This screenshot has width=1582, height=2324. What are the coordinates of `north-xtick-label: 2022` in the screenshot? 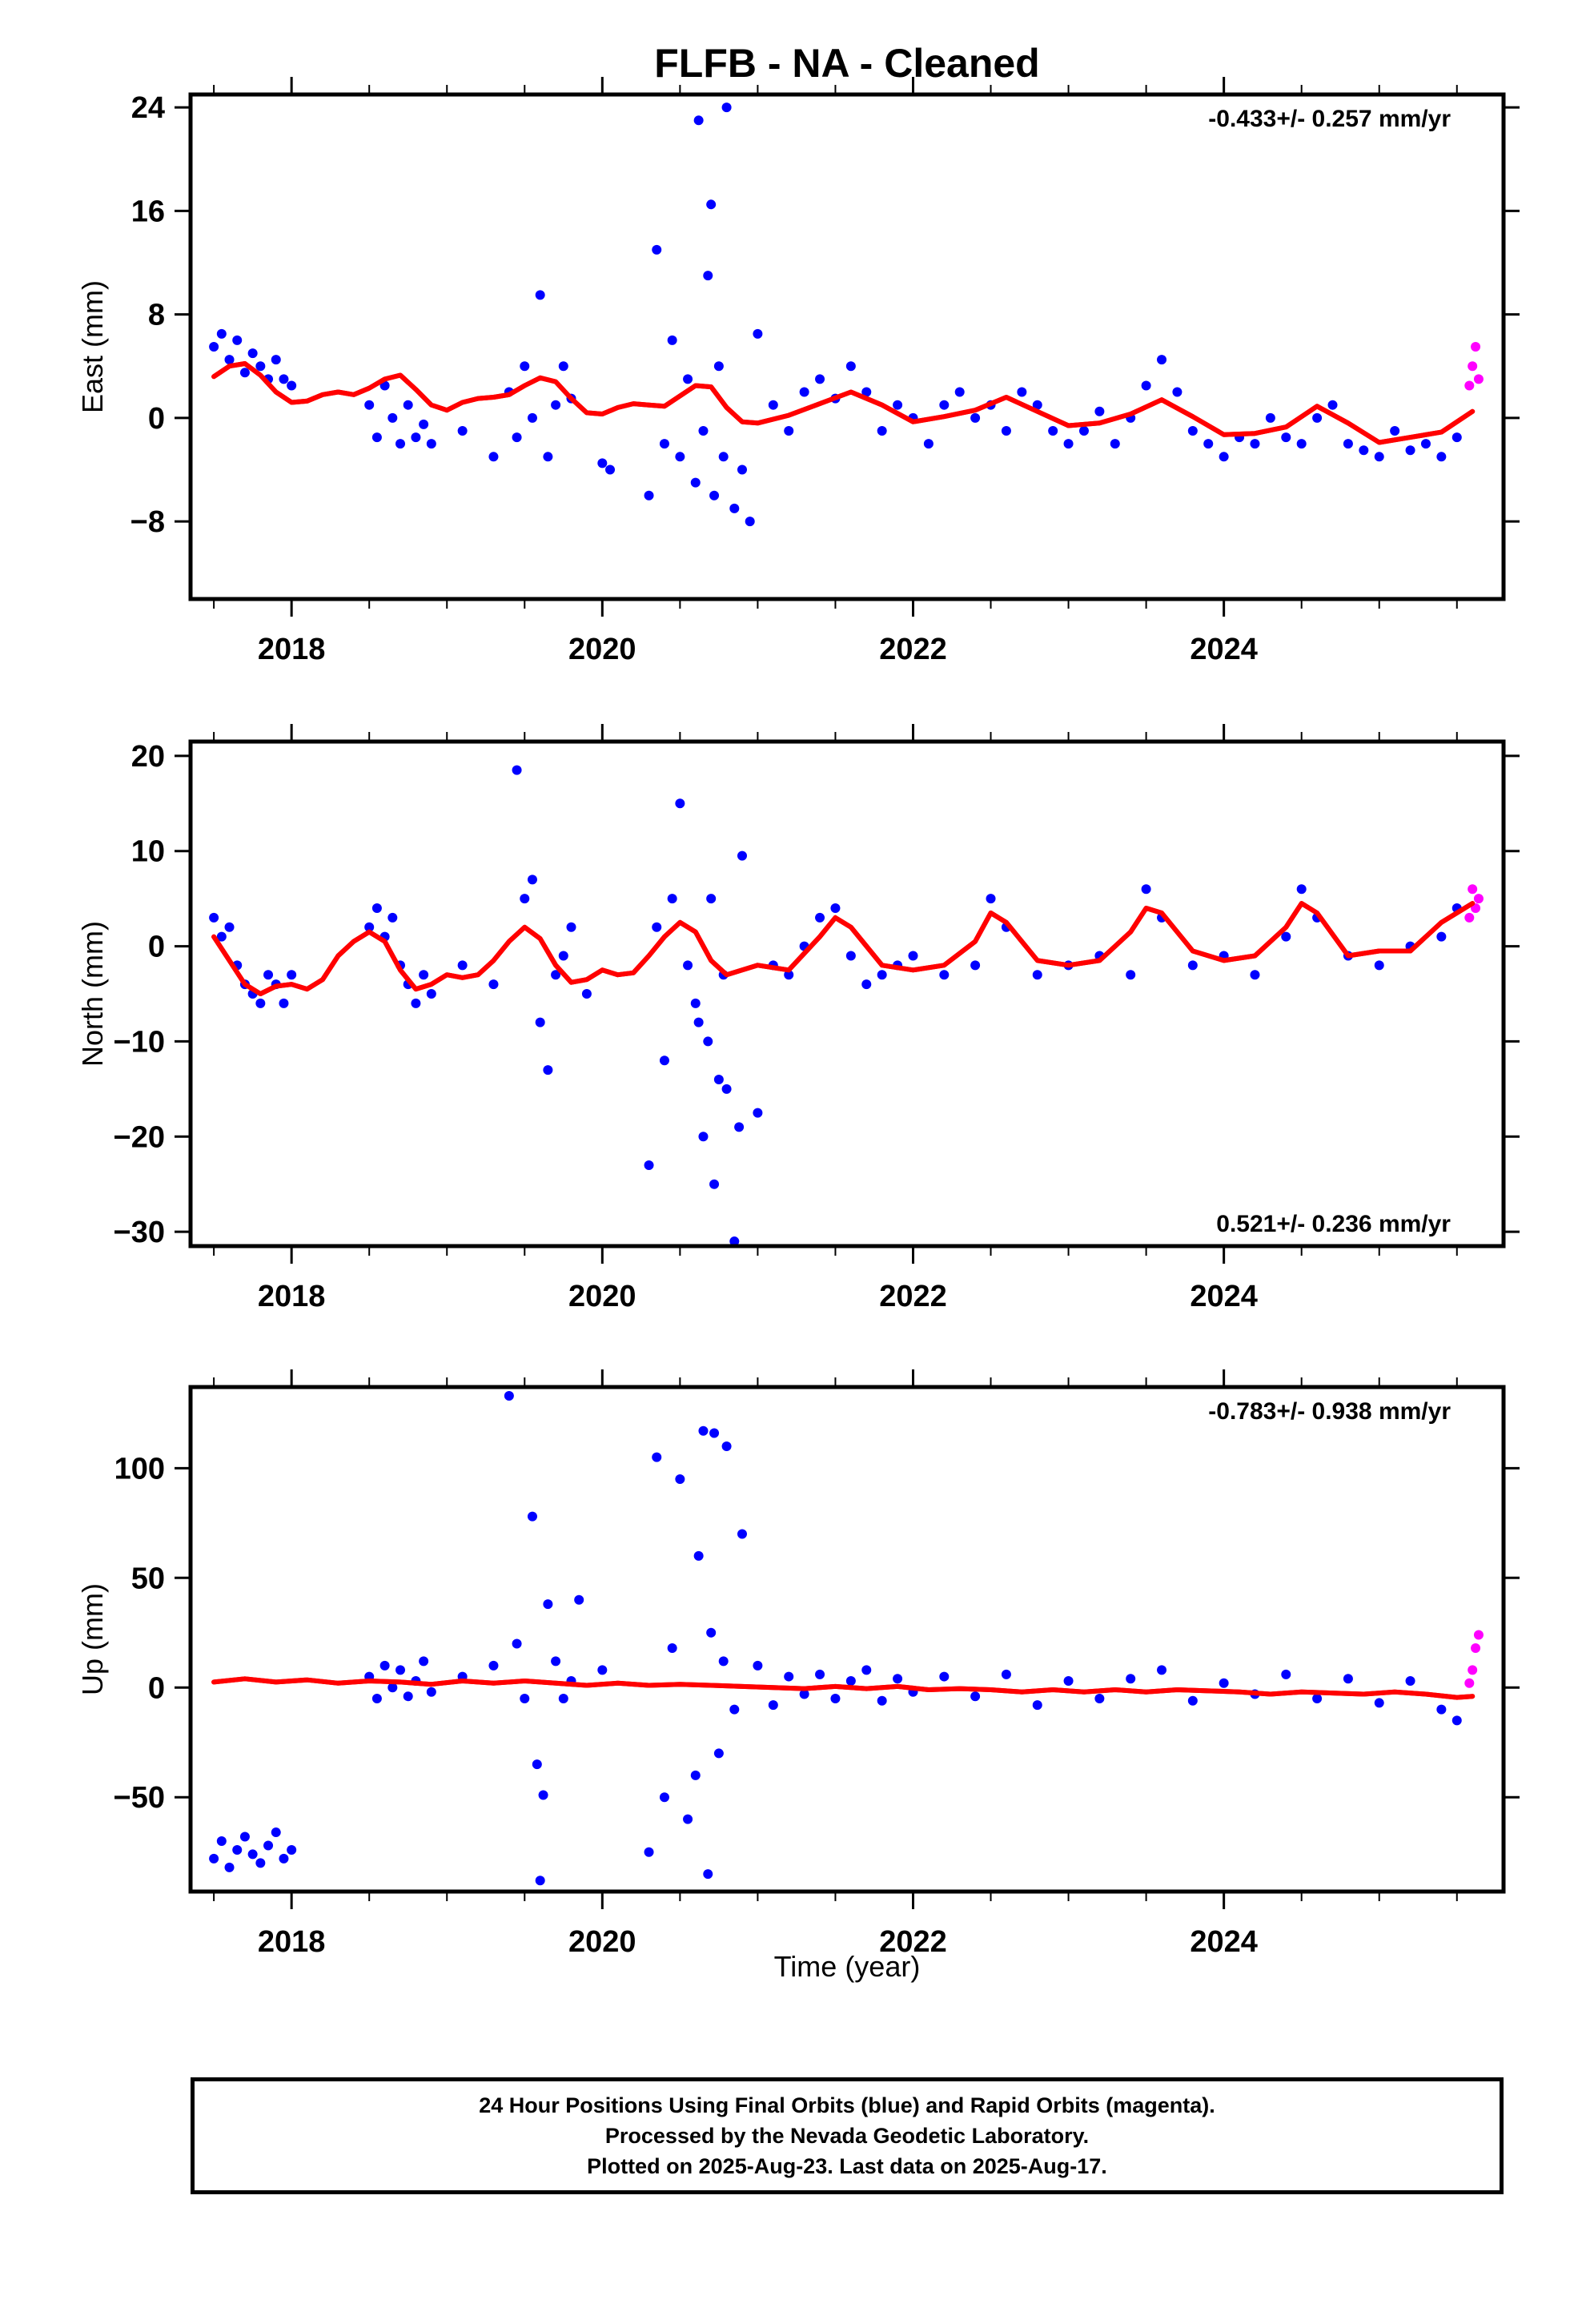 It's located at (913, 1296).